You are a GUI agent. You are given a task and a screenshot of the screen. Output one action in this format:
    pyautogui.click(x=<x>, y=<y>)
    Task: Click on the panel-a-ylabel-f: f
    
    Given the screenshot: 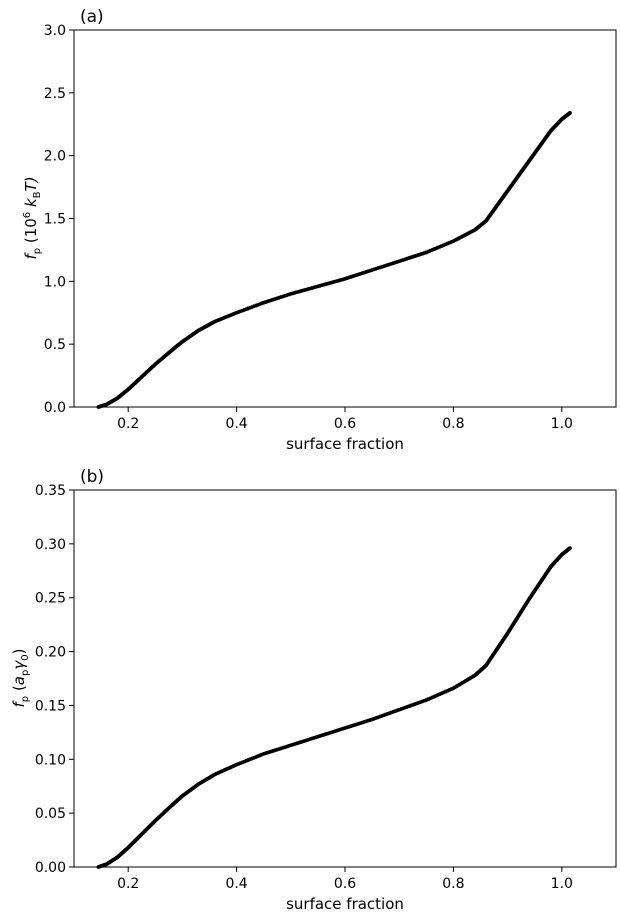 What is the action you would take?
    pyautogui.click(x=31, y=256)
    